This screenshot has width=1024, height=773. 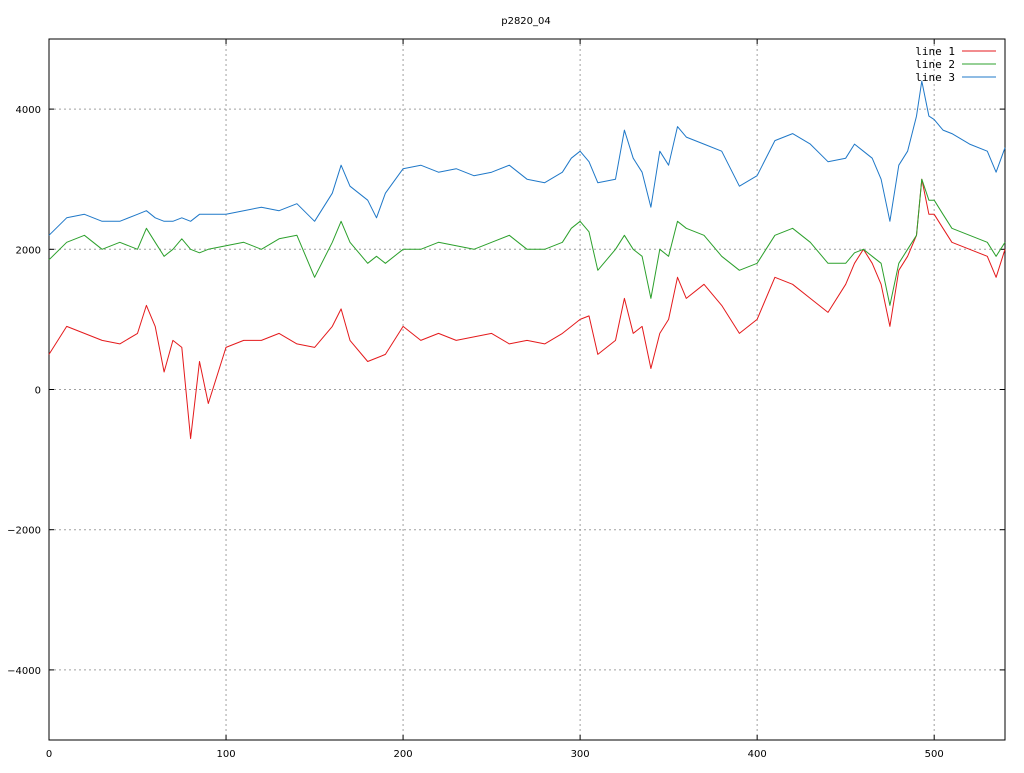 I want to click on legend-label: line 3, so click(x=935, y=77).